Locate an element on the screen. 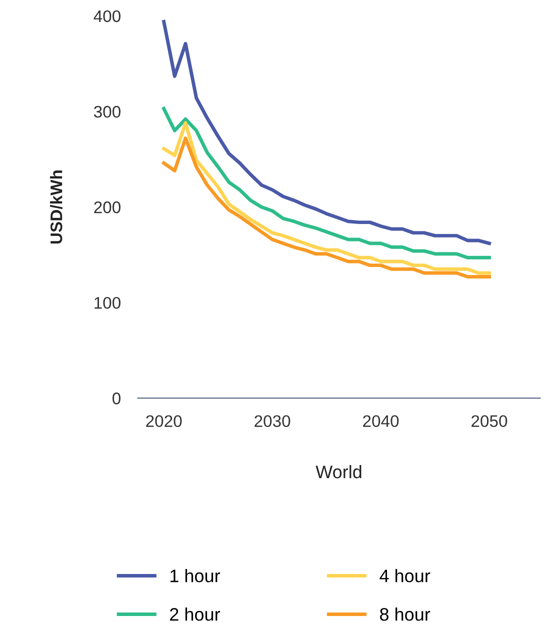 This screenshot has height=637, width=549. line-series is located at coordinates (326, 183).